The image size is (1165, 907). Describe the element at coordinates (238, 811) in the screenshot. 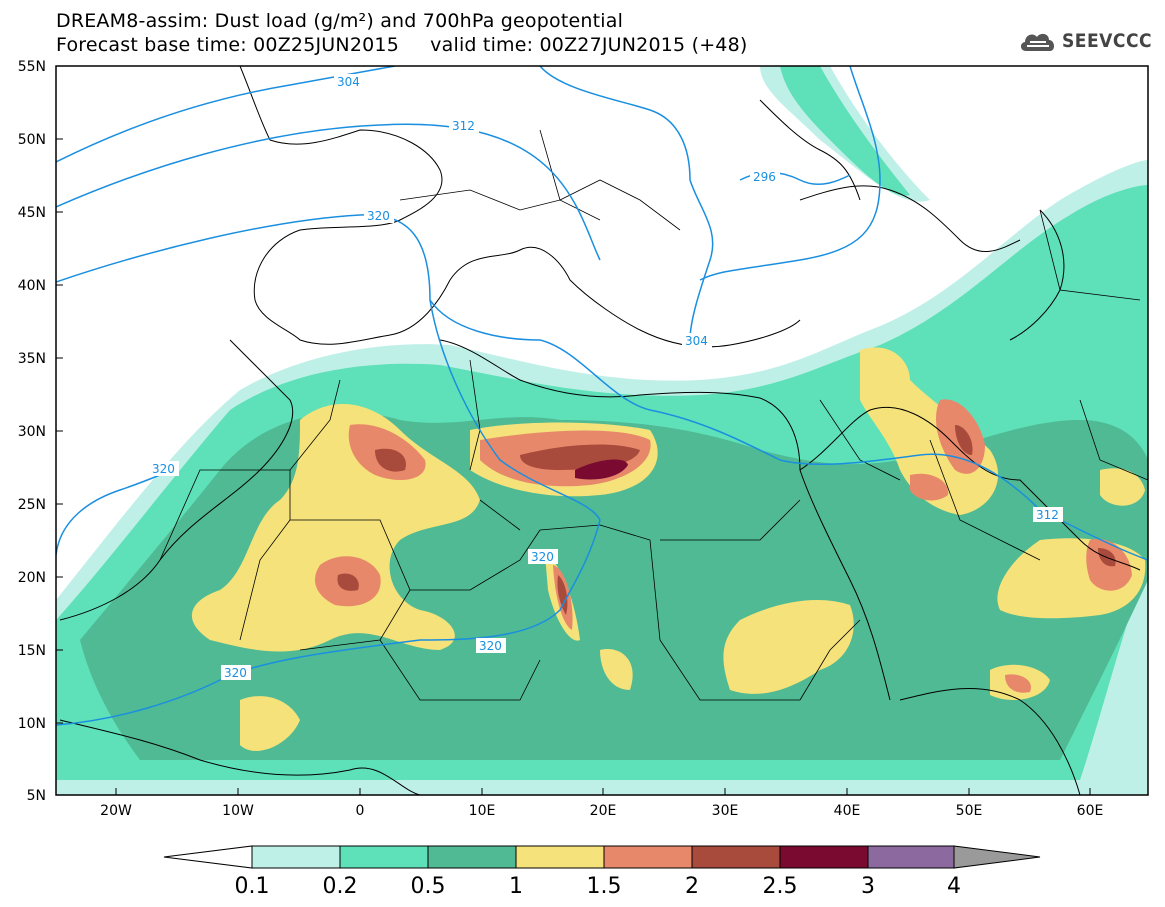

I see `lon-label: 10W` at that location.